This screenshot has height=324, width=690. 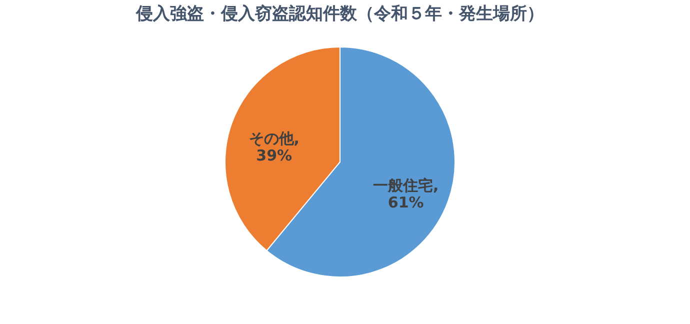 What do you see at coordinates (406, 194) in the screenshot?
I see `slice-label: 一般住宅, 61%` at bounding box center [406, 194].